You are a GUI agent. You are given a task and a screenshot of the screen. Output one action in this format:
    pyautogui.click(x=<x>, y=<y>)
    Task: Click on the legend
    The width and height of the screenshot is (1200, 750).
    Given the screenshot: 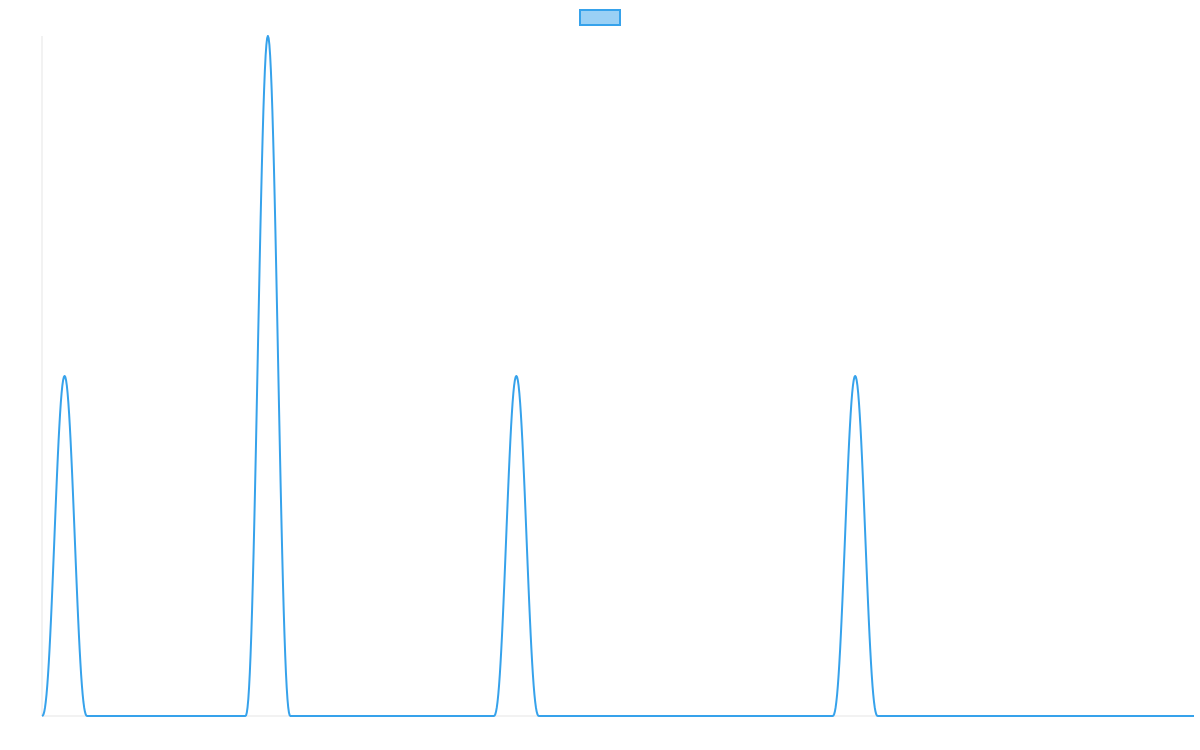 What is the action you would take?
    pyautogui.click(x=600, y=17)
    